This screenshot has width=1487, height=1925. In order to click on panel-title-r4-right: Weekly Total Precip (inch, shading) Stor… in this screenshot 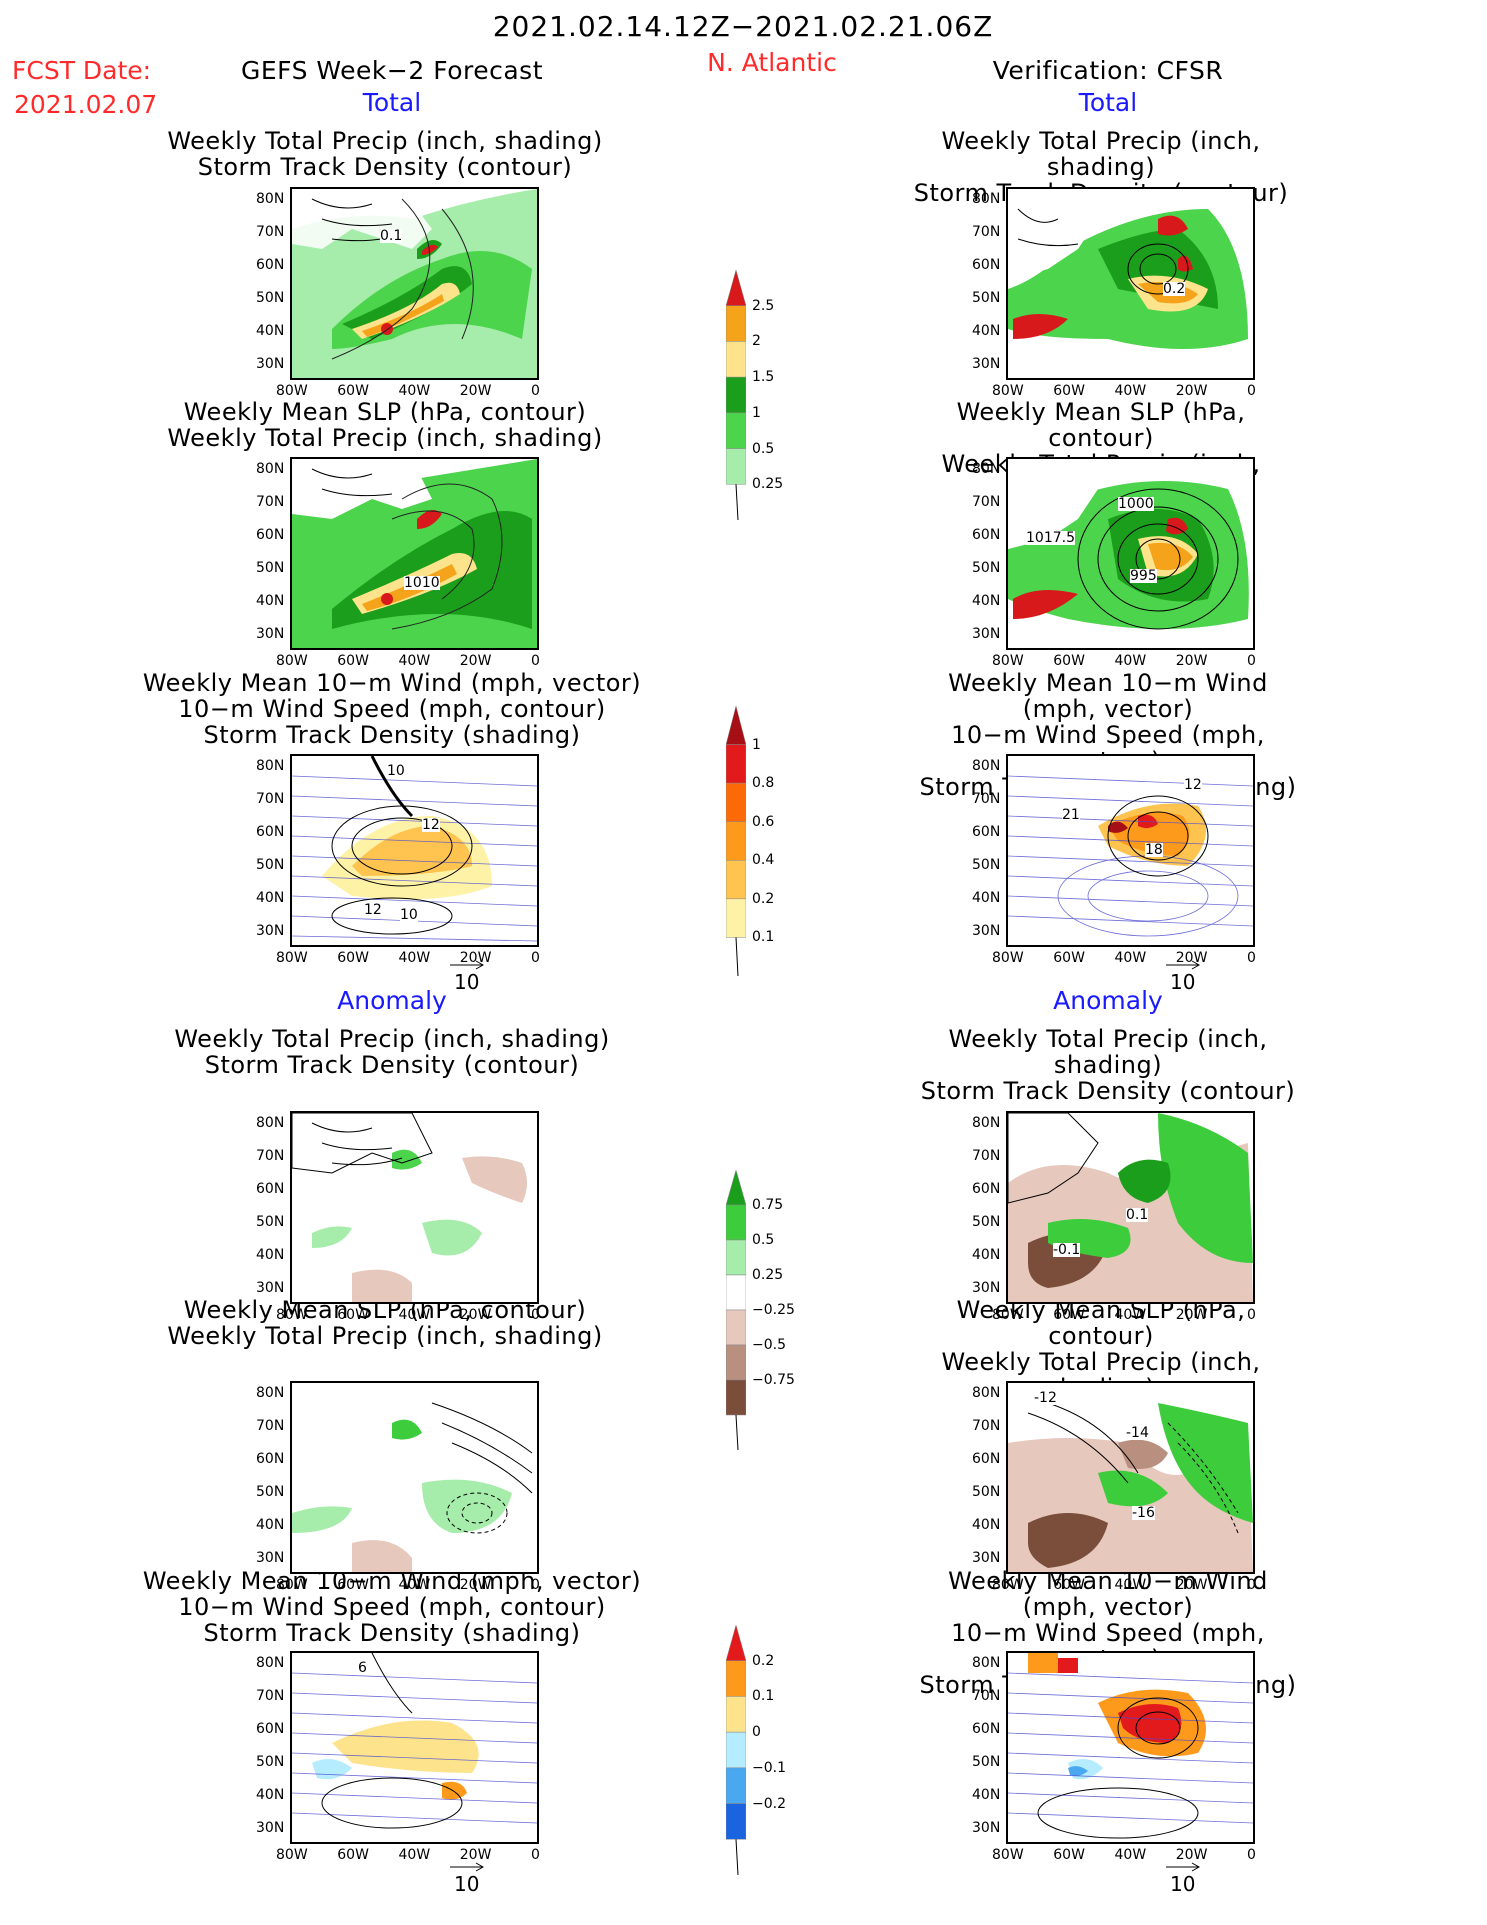, I will do `click(1108, 1065)`.